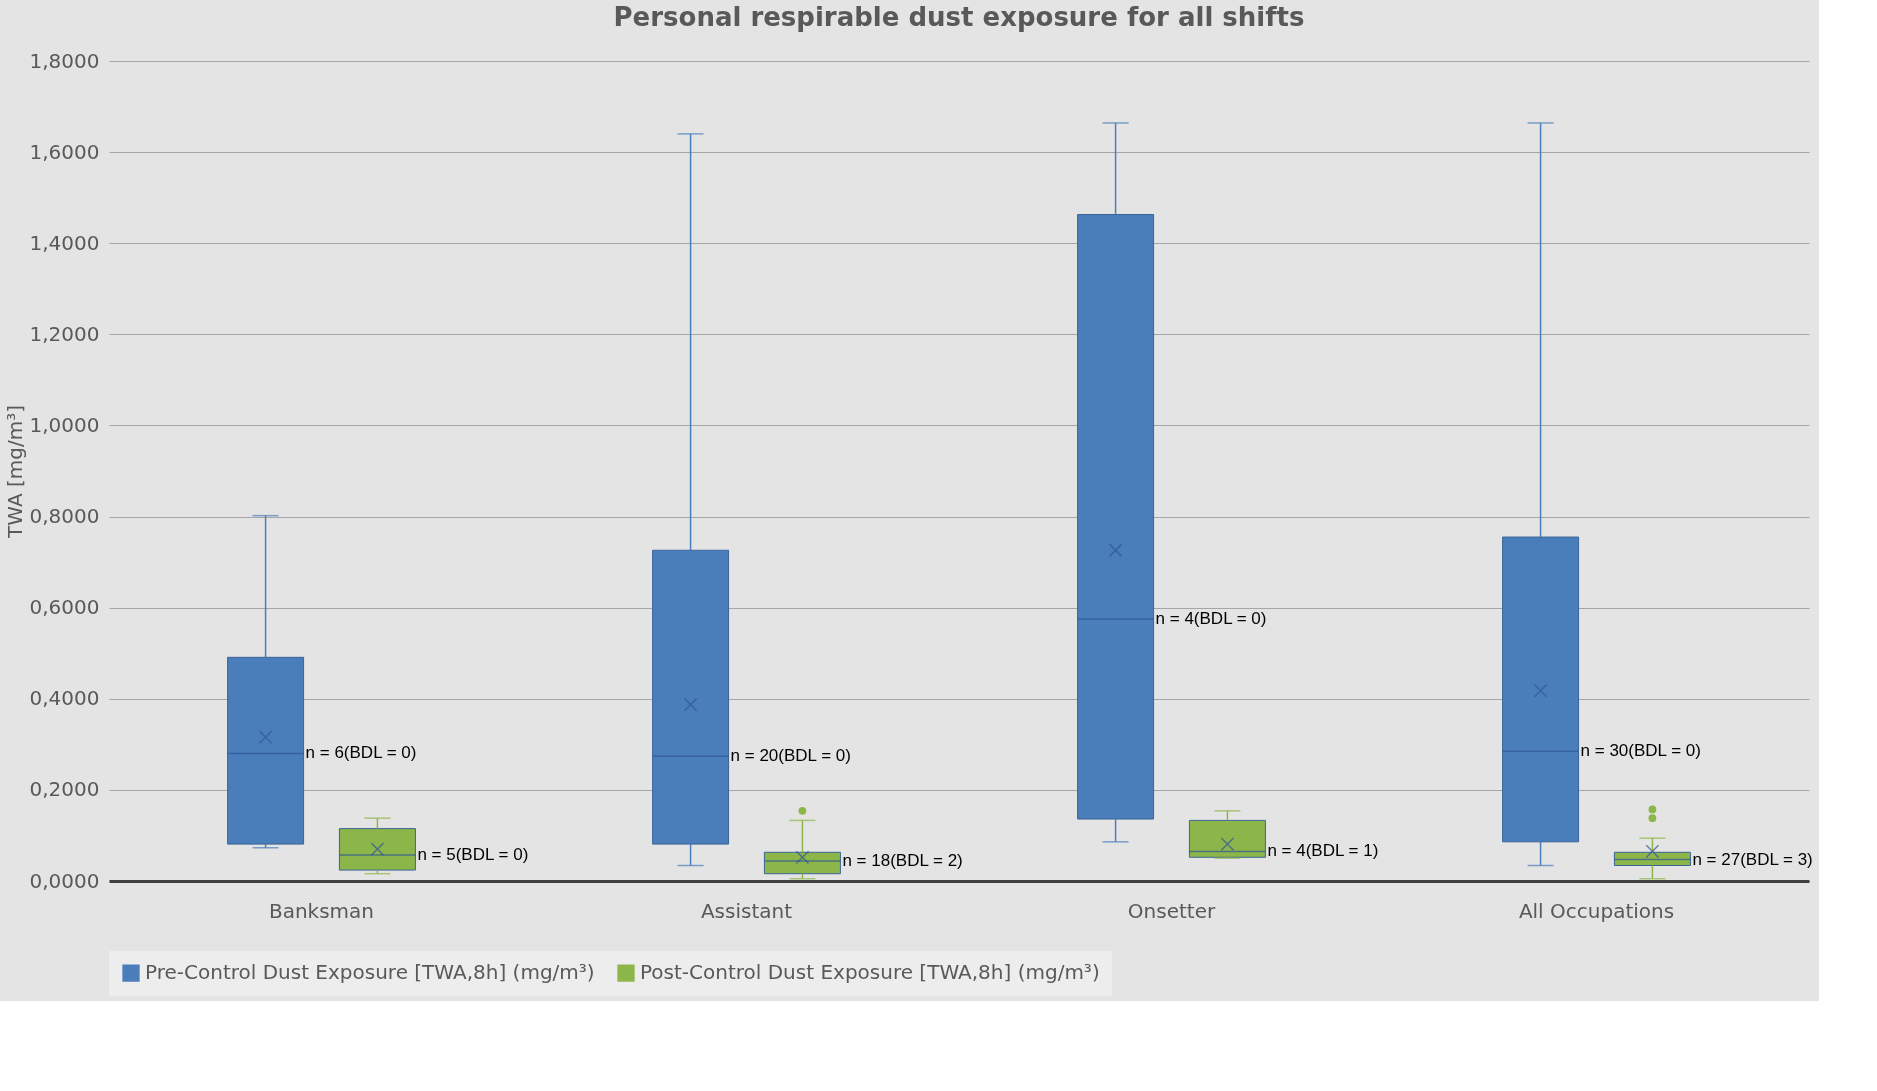 This screenshot has width=1877, height=1091. I want to click on y-tick-label: 0,2000, so click(64, 789).